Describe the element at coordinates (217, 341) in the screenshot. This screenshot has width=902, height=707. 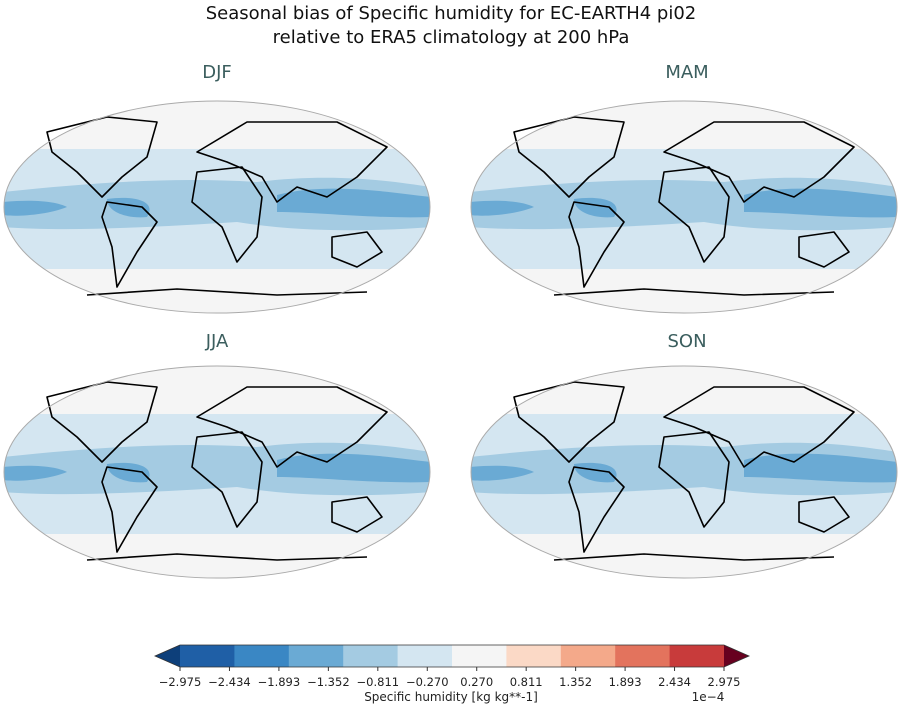
I see `panel-title: JJA` at that location.